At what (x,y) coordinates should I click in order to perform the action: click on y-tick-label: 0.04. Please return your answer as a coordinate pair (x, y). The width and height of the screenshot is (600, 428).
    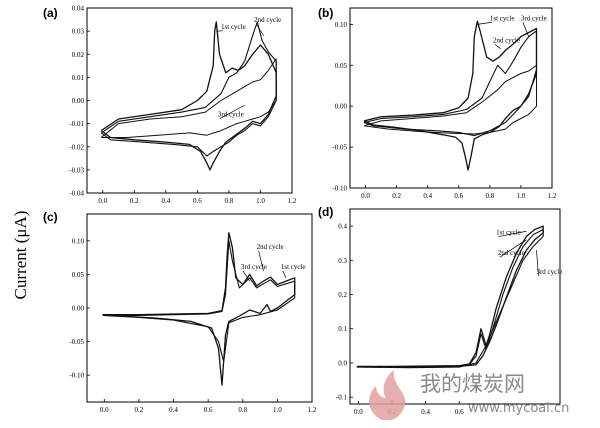
    Looking at the image, I should click on (78, 9).